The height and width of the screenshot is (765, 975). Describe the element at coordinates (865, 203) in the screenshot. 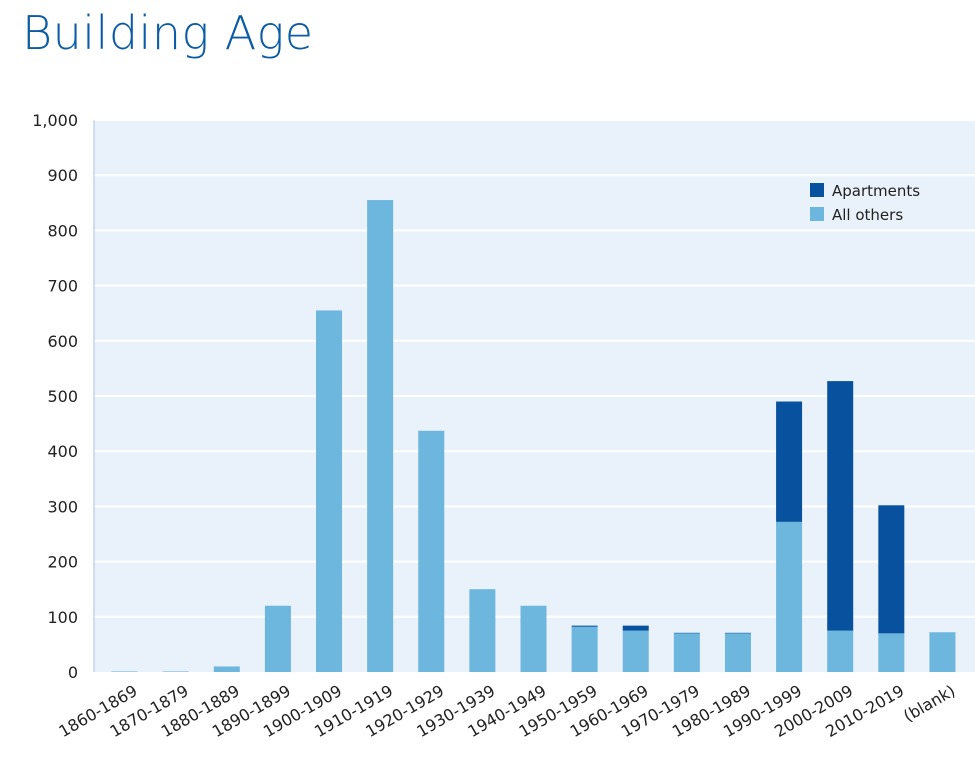

I see `legend: Apartments All others` at that location.